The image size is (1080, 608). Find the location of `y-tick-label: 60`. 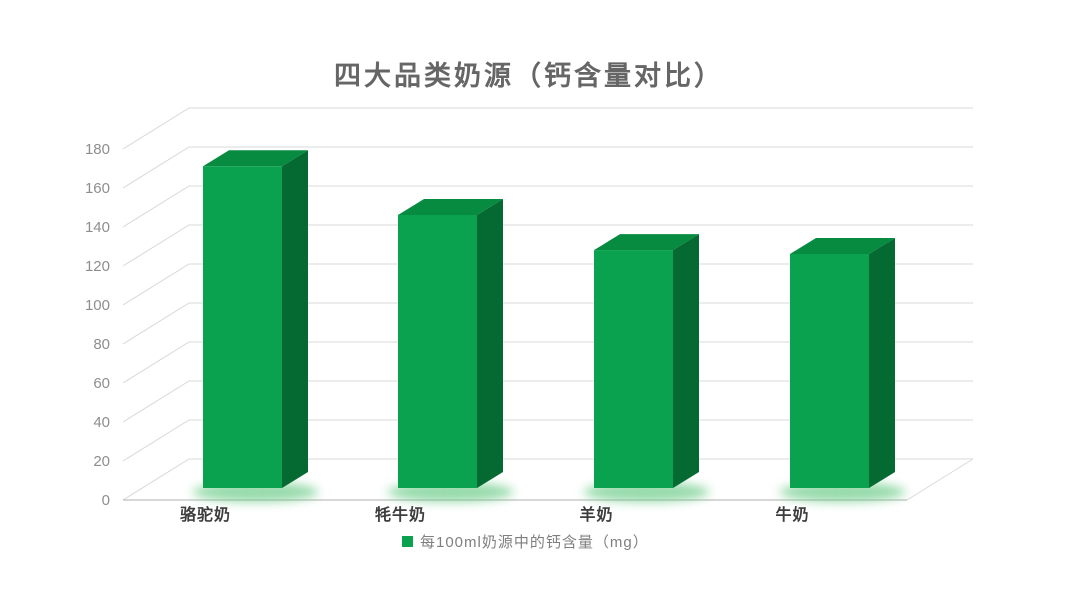

y-tick-label: 60 is located at coordinates (101, 383).